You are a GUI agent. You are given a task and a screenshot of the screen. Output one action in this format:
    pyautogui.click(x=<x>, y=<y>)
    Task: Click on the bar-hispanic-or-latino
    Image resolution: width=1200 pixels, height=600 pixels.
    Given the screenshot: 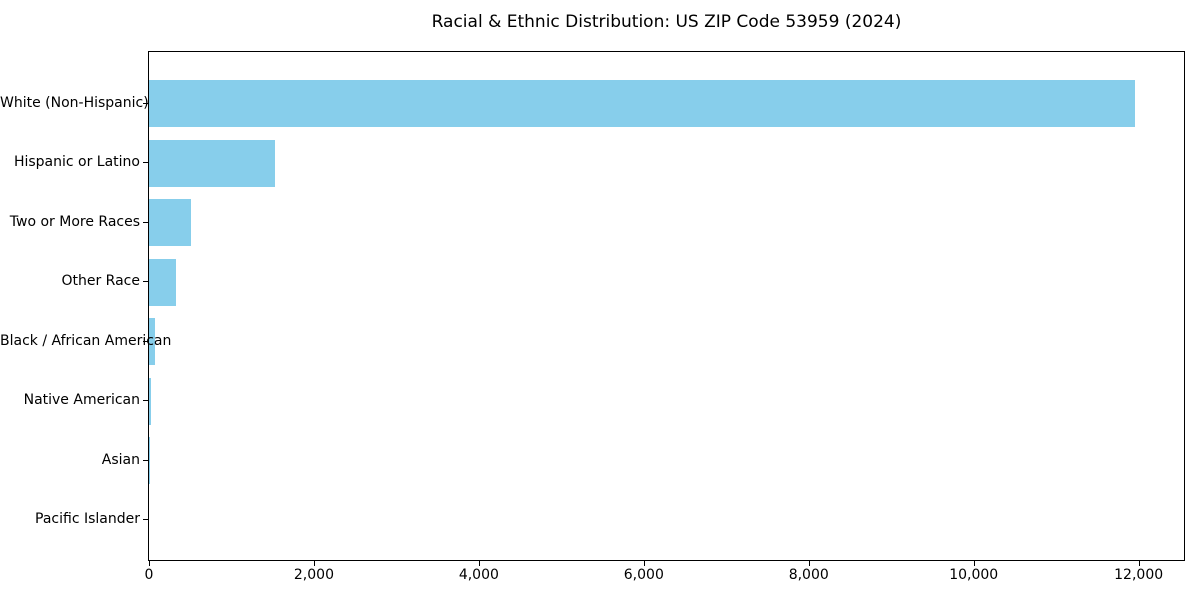 What is the action you would take?
    pyautogui.click(x=212, y=163)
    